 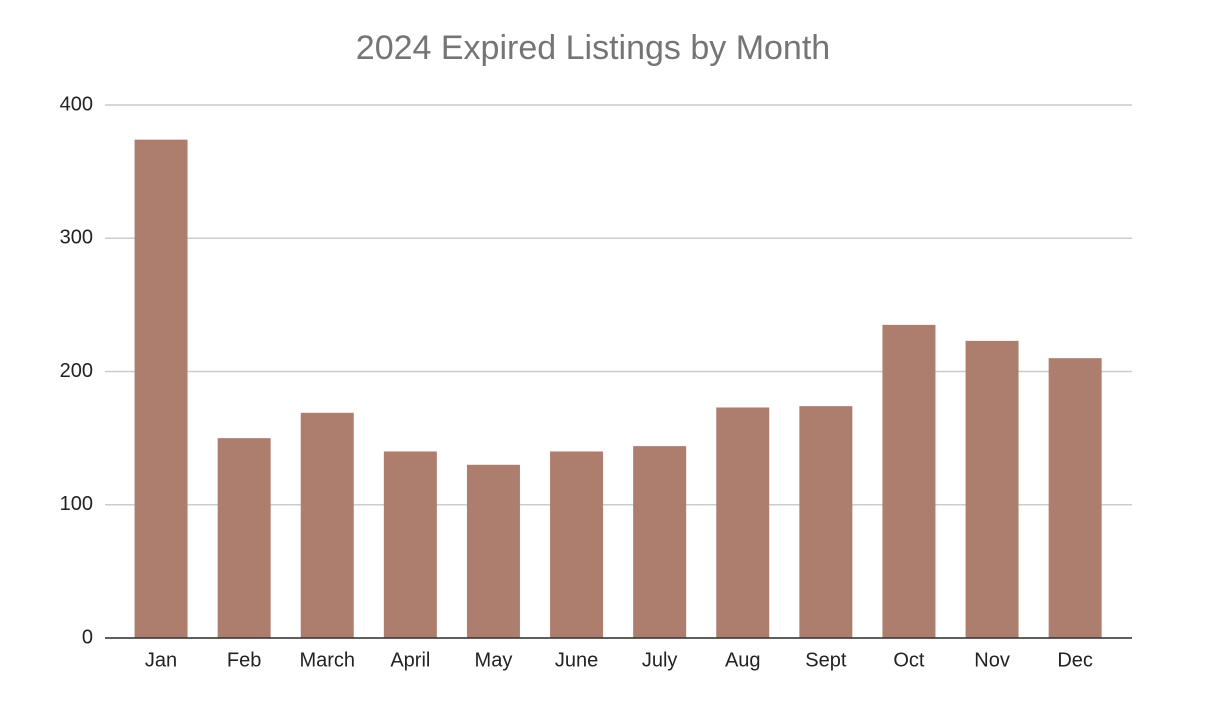 I want to click on x-tick-label: Oct, so click(x=909, y=660).